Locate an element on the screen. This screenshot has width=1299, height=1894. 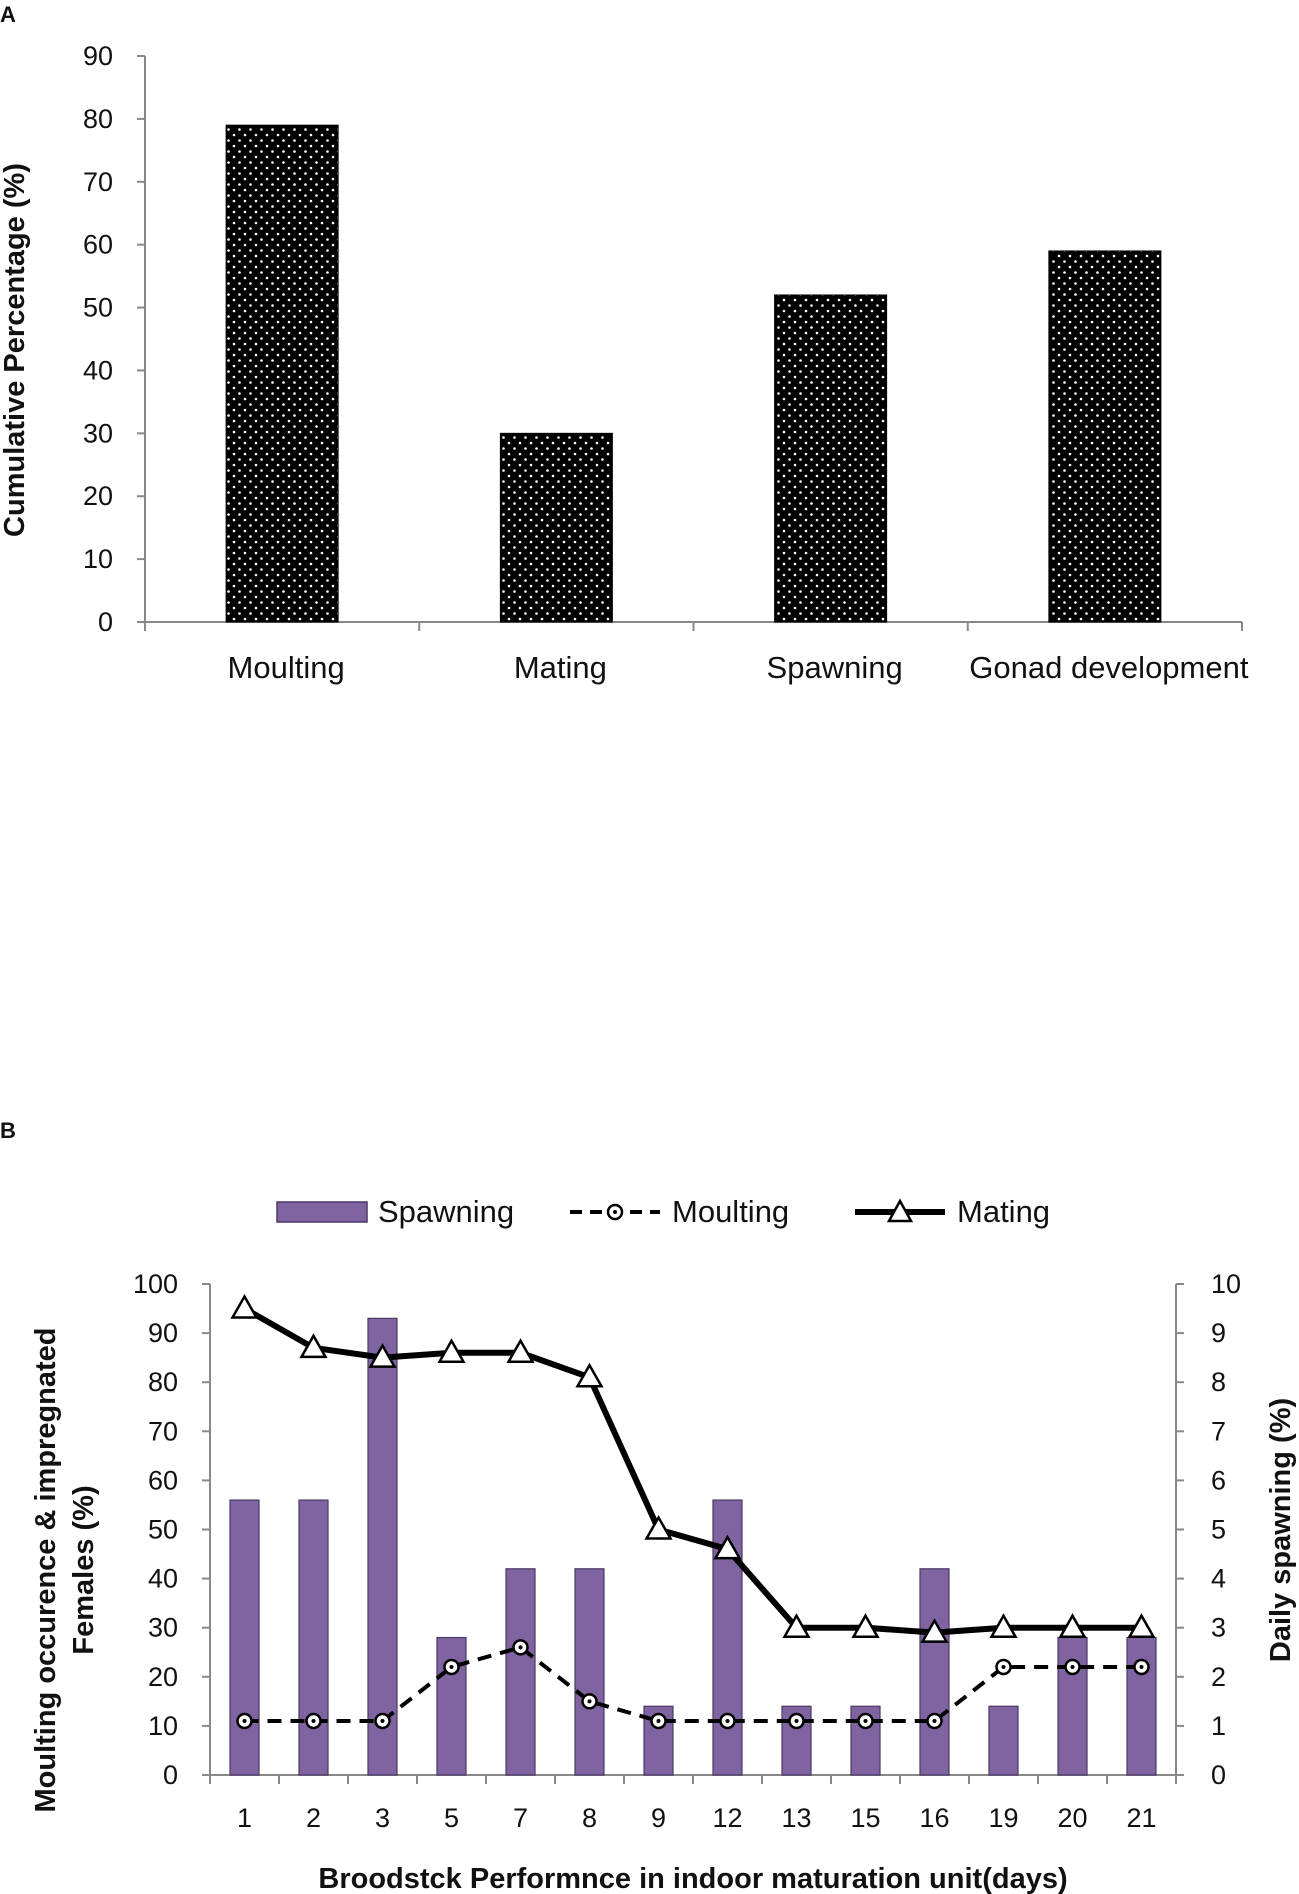
chart-b-category-label: 12 is located at coordinates (727, 1818).